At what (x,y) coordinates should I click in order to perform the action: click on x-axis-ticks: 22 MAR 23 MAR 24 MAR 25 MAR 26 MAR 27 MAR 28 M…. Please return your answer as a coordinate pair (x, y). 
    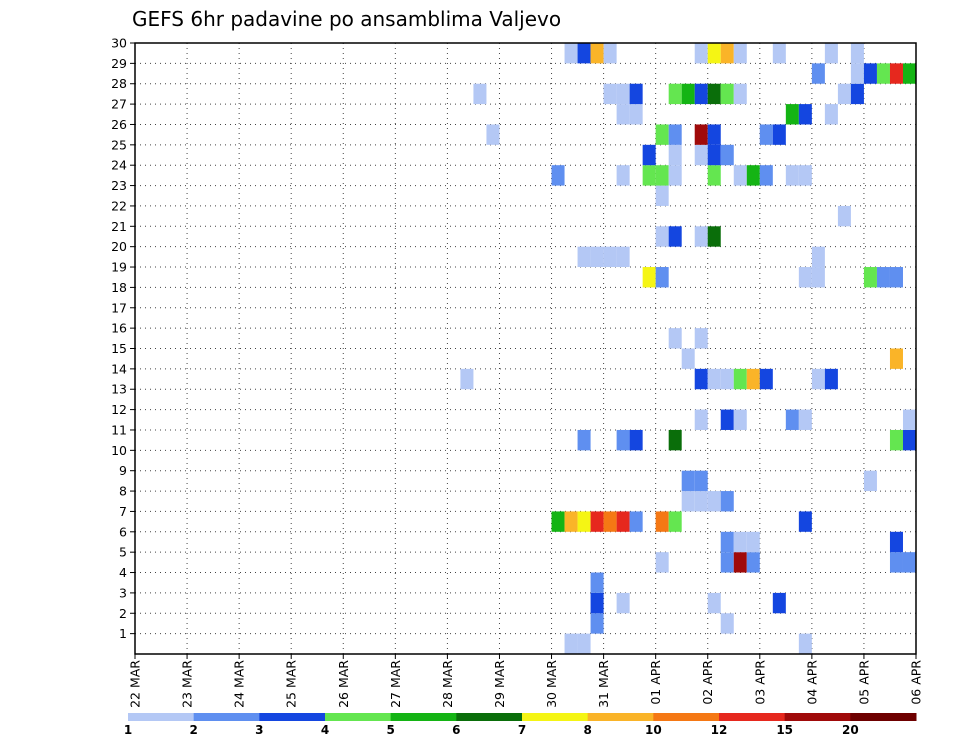
    Looking at the image, I should click on (526, 681).